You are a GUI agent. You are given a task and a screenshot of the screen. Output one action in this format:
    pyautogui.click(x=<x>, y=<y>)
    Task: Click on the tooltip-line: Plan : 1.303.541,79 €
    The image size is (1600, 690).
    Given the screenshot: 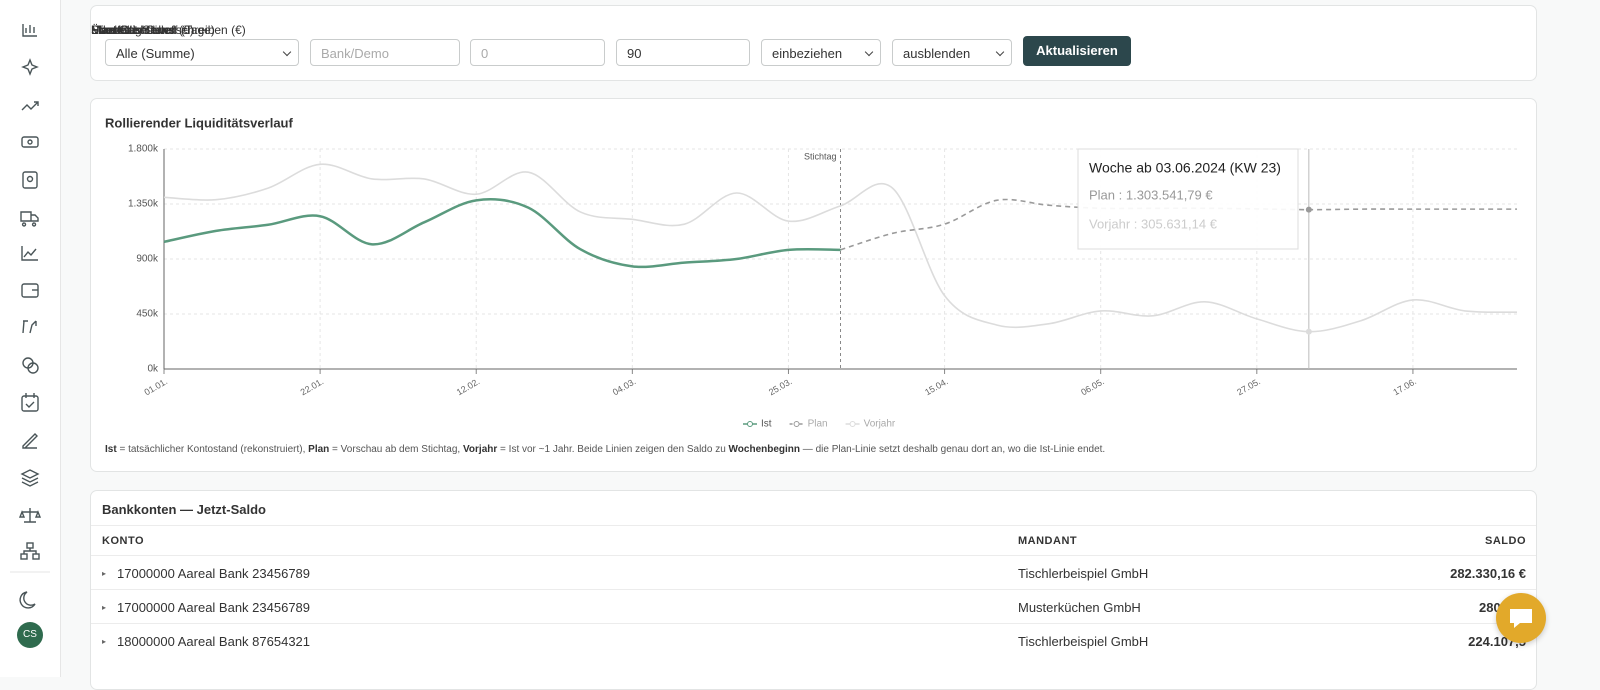 What is the action you would take?
    pyautogui.click(x=1151, y=194)
    